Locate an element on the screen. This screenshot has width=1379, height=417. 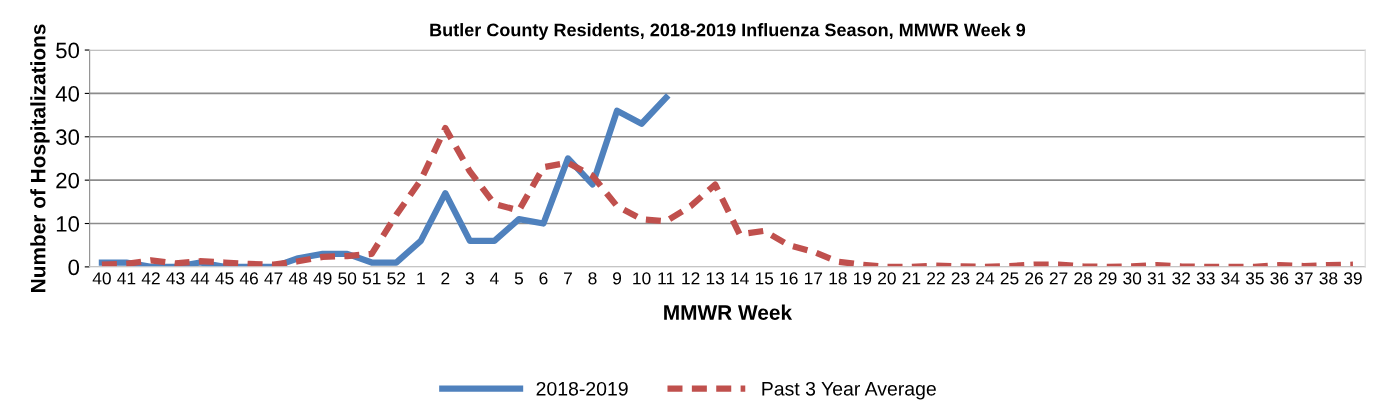
x-tick-label: 10 is located at coordinates (642, 278).